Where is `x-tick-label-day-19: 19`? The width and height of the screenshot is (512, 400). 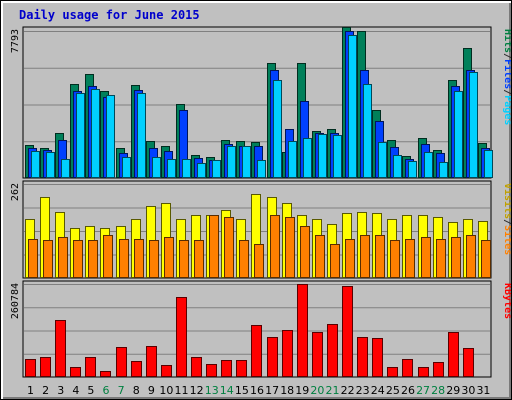 x-tick-label-day-19: 19 is located at coordinates (302, 390).